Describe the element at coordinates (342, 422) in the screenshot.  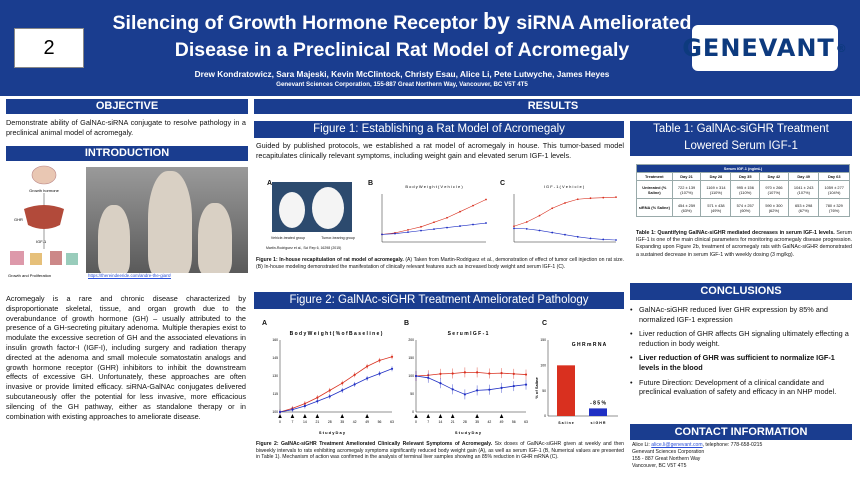
I see `x-tick-label: 35` at that location.